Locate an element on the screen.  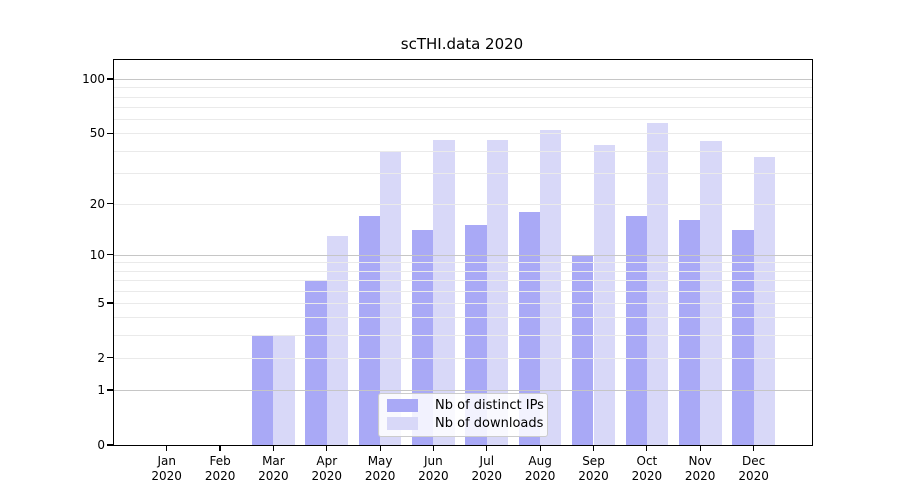
y-tick-label: 10 is located at coordinates (97, 254).